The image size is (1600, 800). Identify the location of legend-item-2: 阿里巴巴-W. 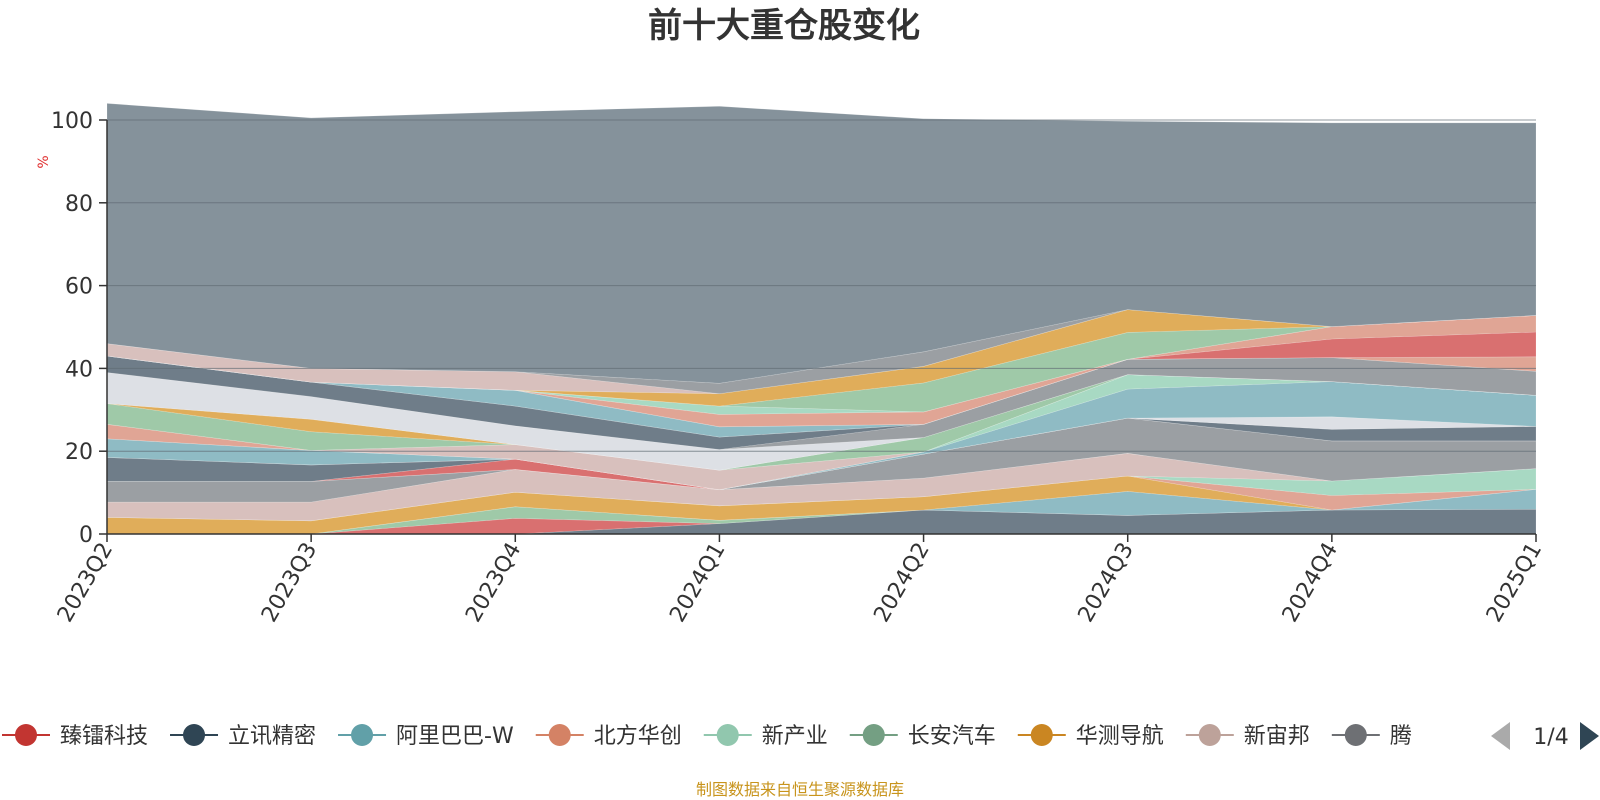
(426, 736).